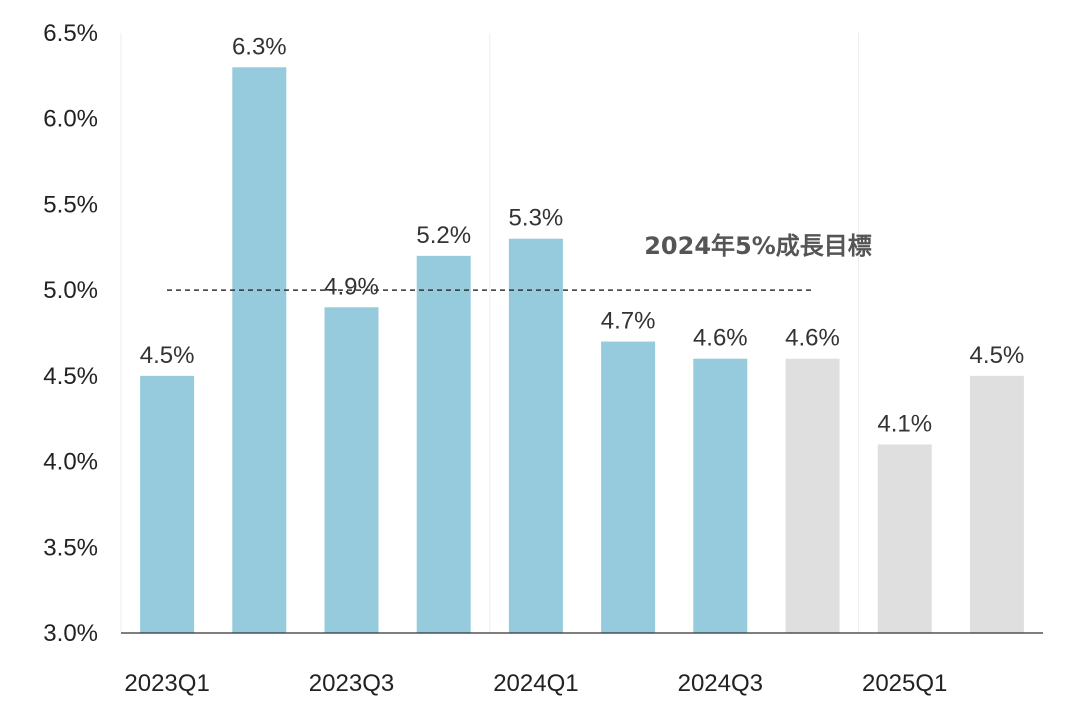 This screenshot has width=1077, height=718. Describe the element at coordinates (443, 444) in the screenshot. I see `bar-2023Q4` at that location.